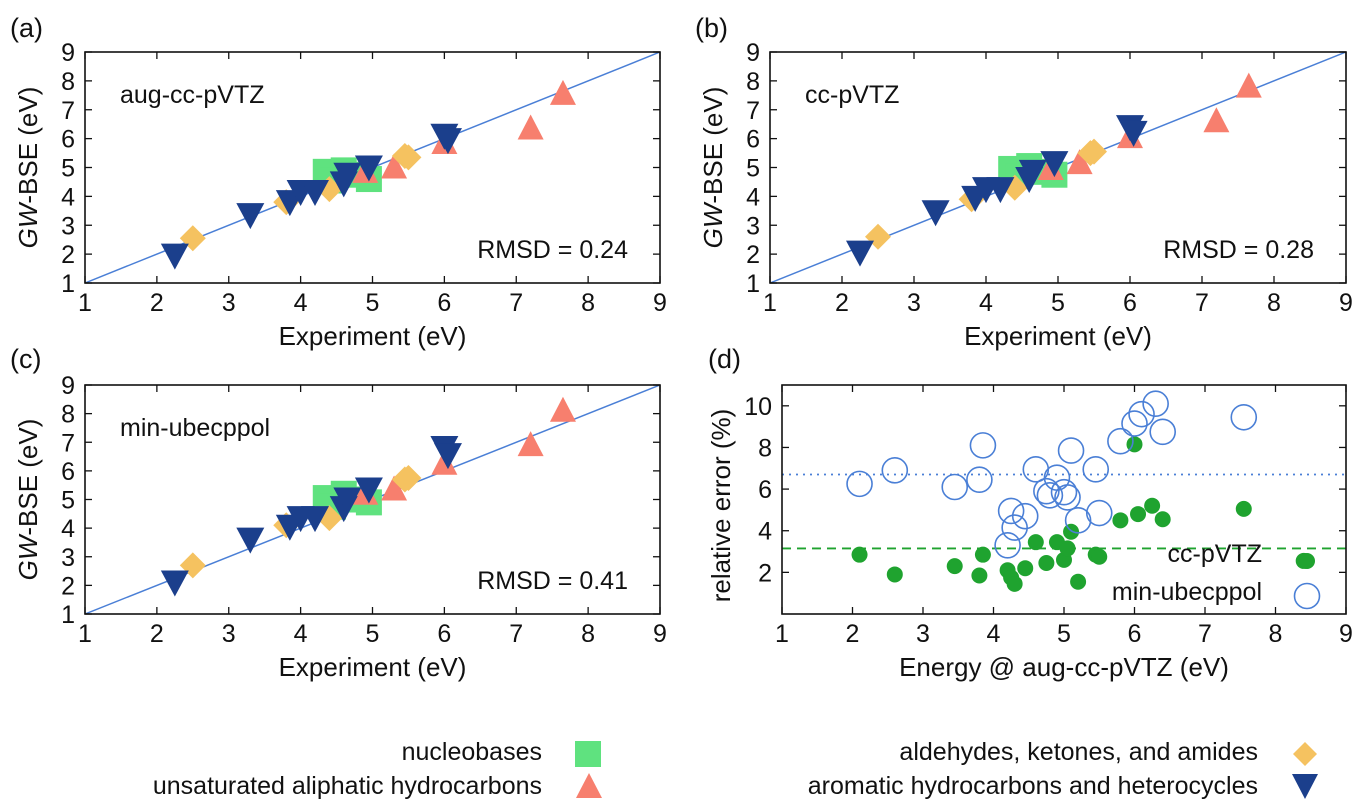  I want to click on plot-frame, so click(372, 499).